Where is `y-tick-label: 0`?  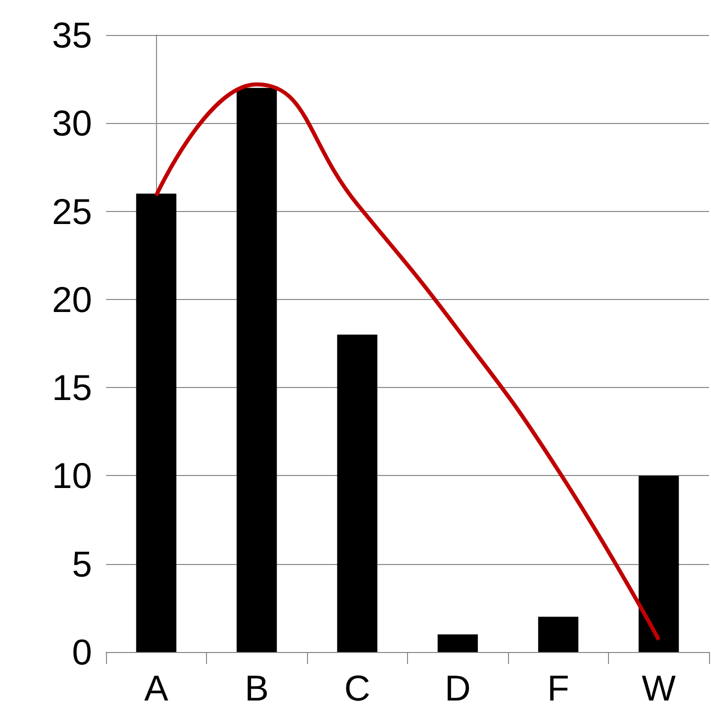
y-tick-label: 0 is located at coordinates (82, 652).